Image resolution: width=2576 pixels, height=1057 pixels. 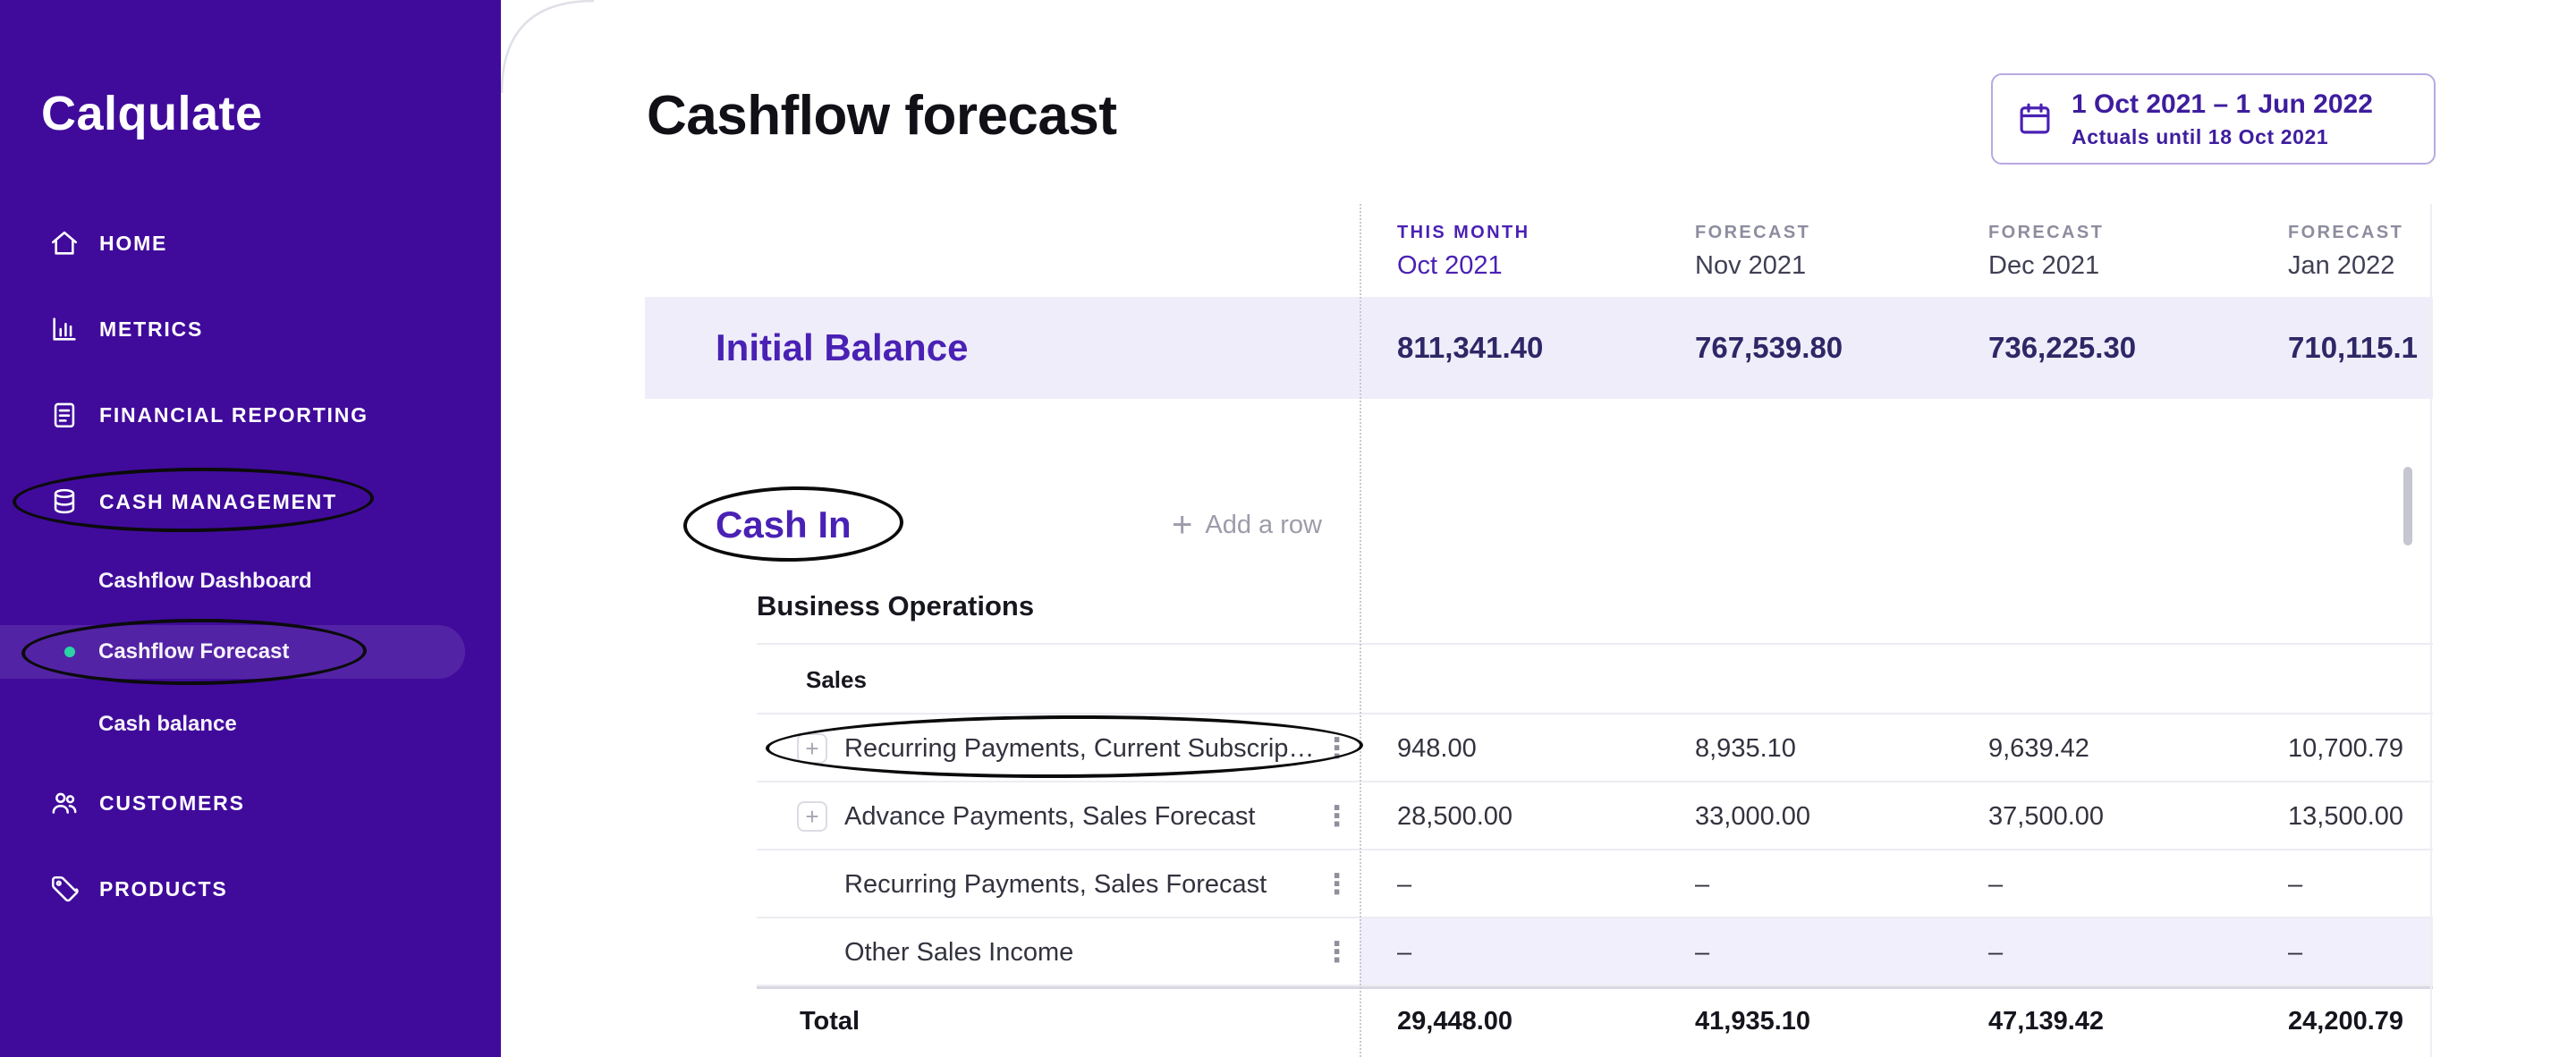 I want to click on initial-balance-value: 710,115.1, so click(x=2353, y=347).